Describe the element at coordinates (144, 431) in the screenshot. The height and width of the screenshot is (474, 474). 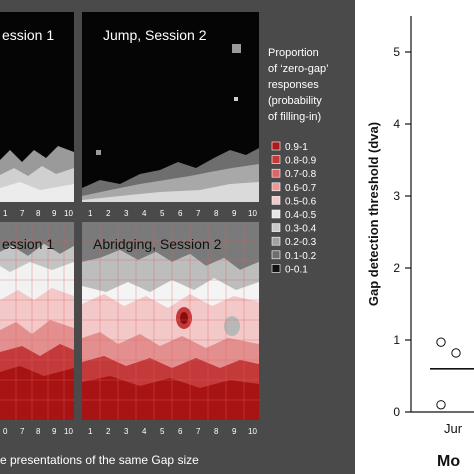
I see `panel-3-tick: 4` at that location.